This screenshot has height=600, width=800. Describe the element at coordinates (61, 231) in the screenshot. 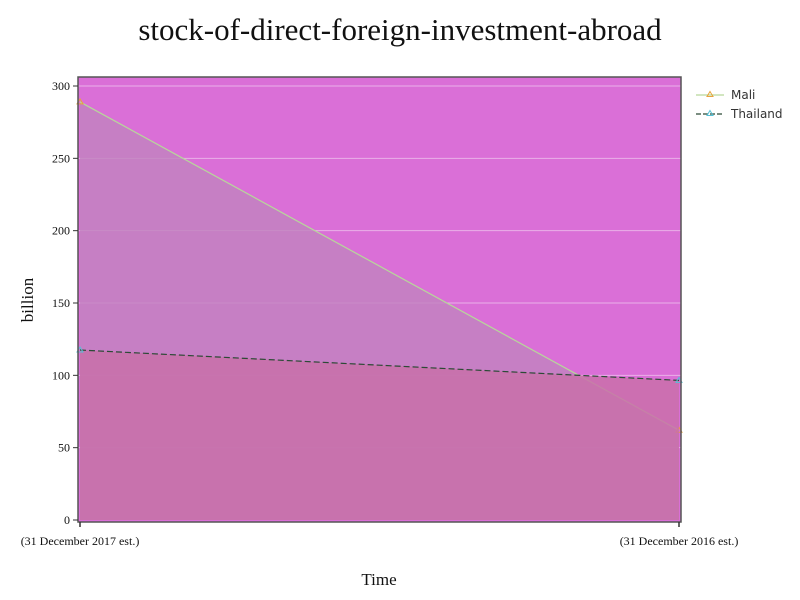

I see `y-tick-label-200: 200` at that location.